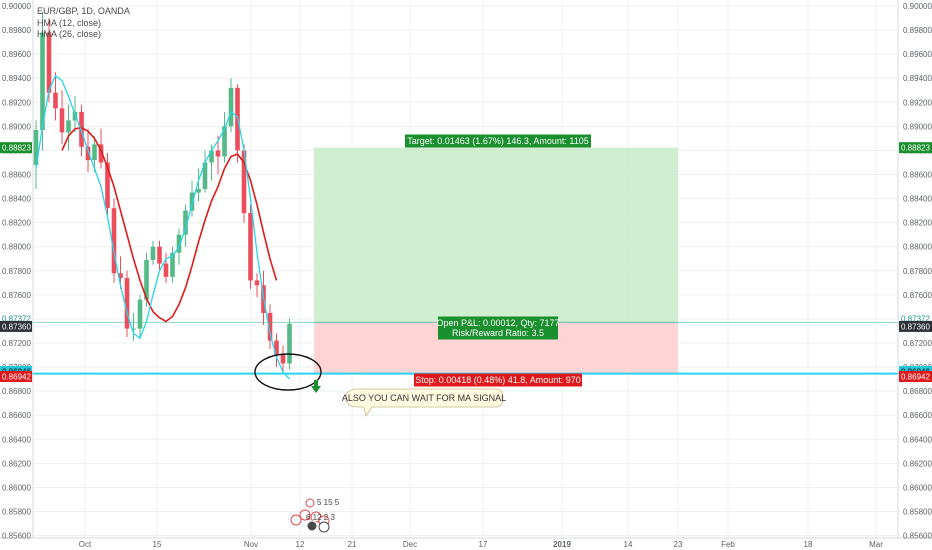  I want to click on note-bubble, so click(424, 403).